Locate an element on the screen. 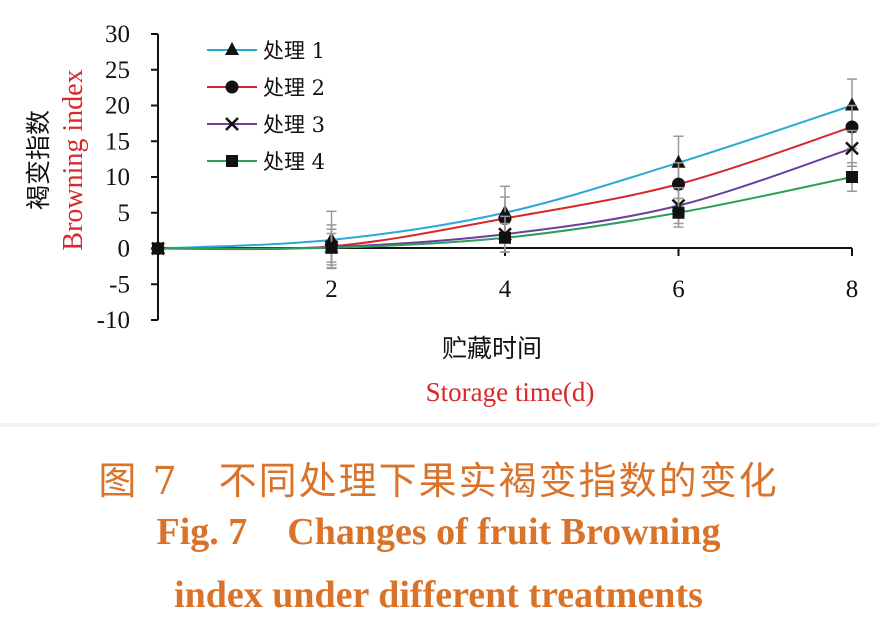 The image size is (877, 630). y-tick-label: 30 is located at coordinates (117, 34).